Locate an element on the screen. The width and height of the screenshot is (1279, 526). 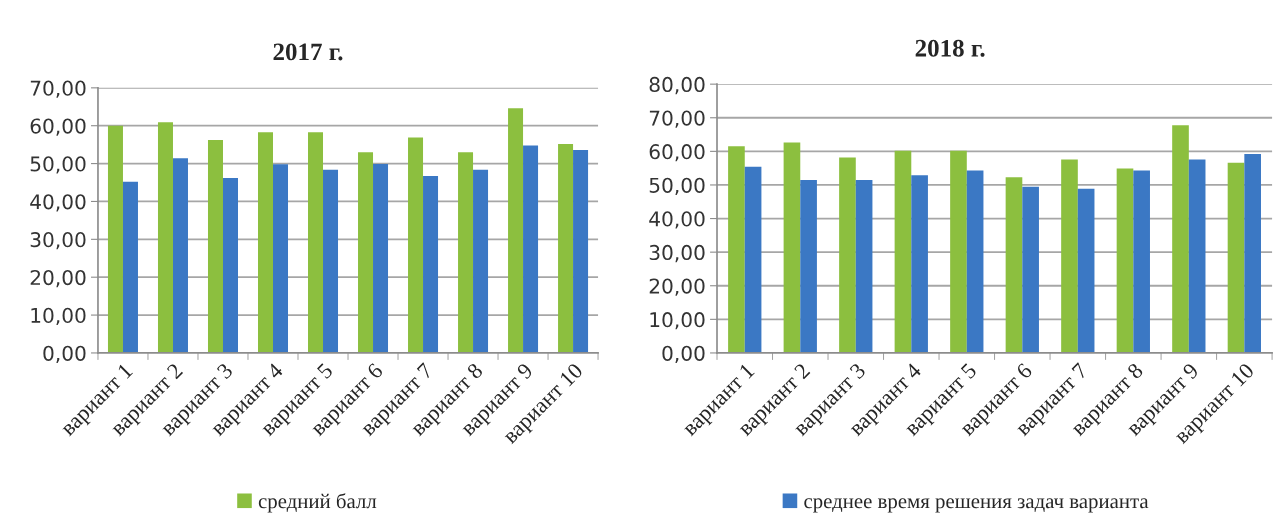
legend-label: среднее время решения задач варианта is located at coordinates (976, 505).